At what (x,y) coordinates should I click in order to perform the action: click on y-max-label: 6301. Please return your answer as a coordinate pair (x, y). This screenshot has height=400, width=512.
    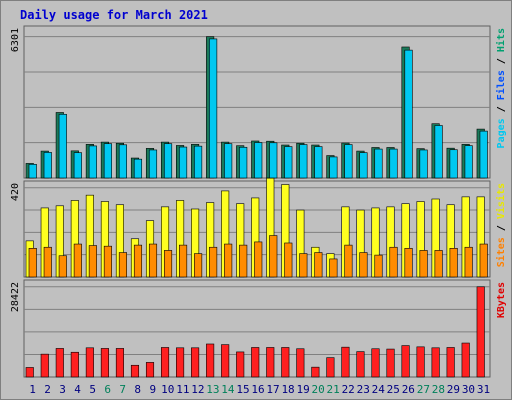
    Looking at the image, I should click on (15, 40).